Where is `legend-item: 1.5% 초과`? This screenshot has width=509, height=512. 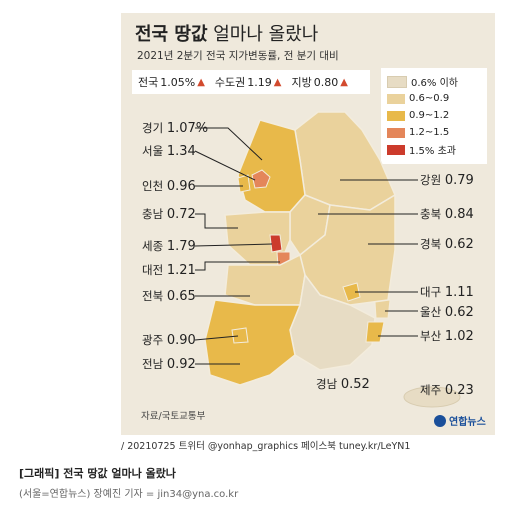
legend-item: 1.5% 초과 is located at coordinates (434, 149).